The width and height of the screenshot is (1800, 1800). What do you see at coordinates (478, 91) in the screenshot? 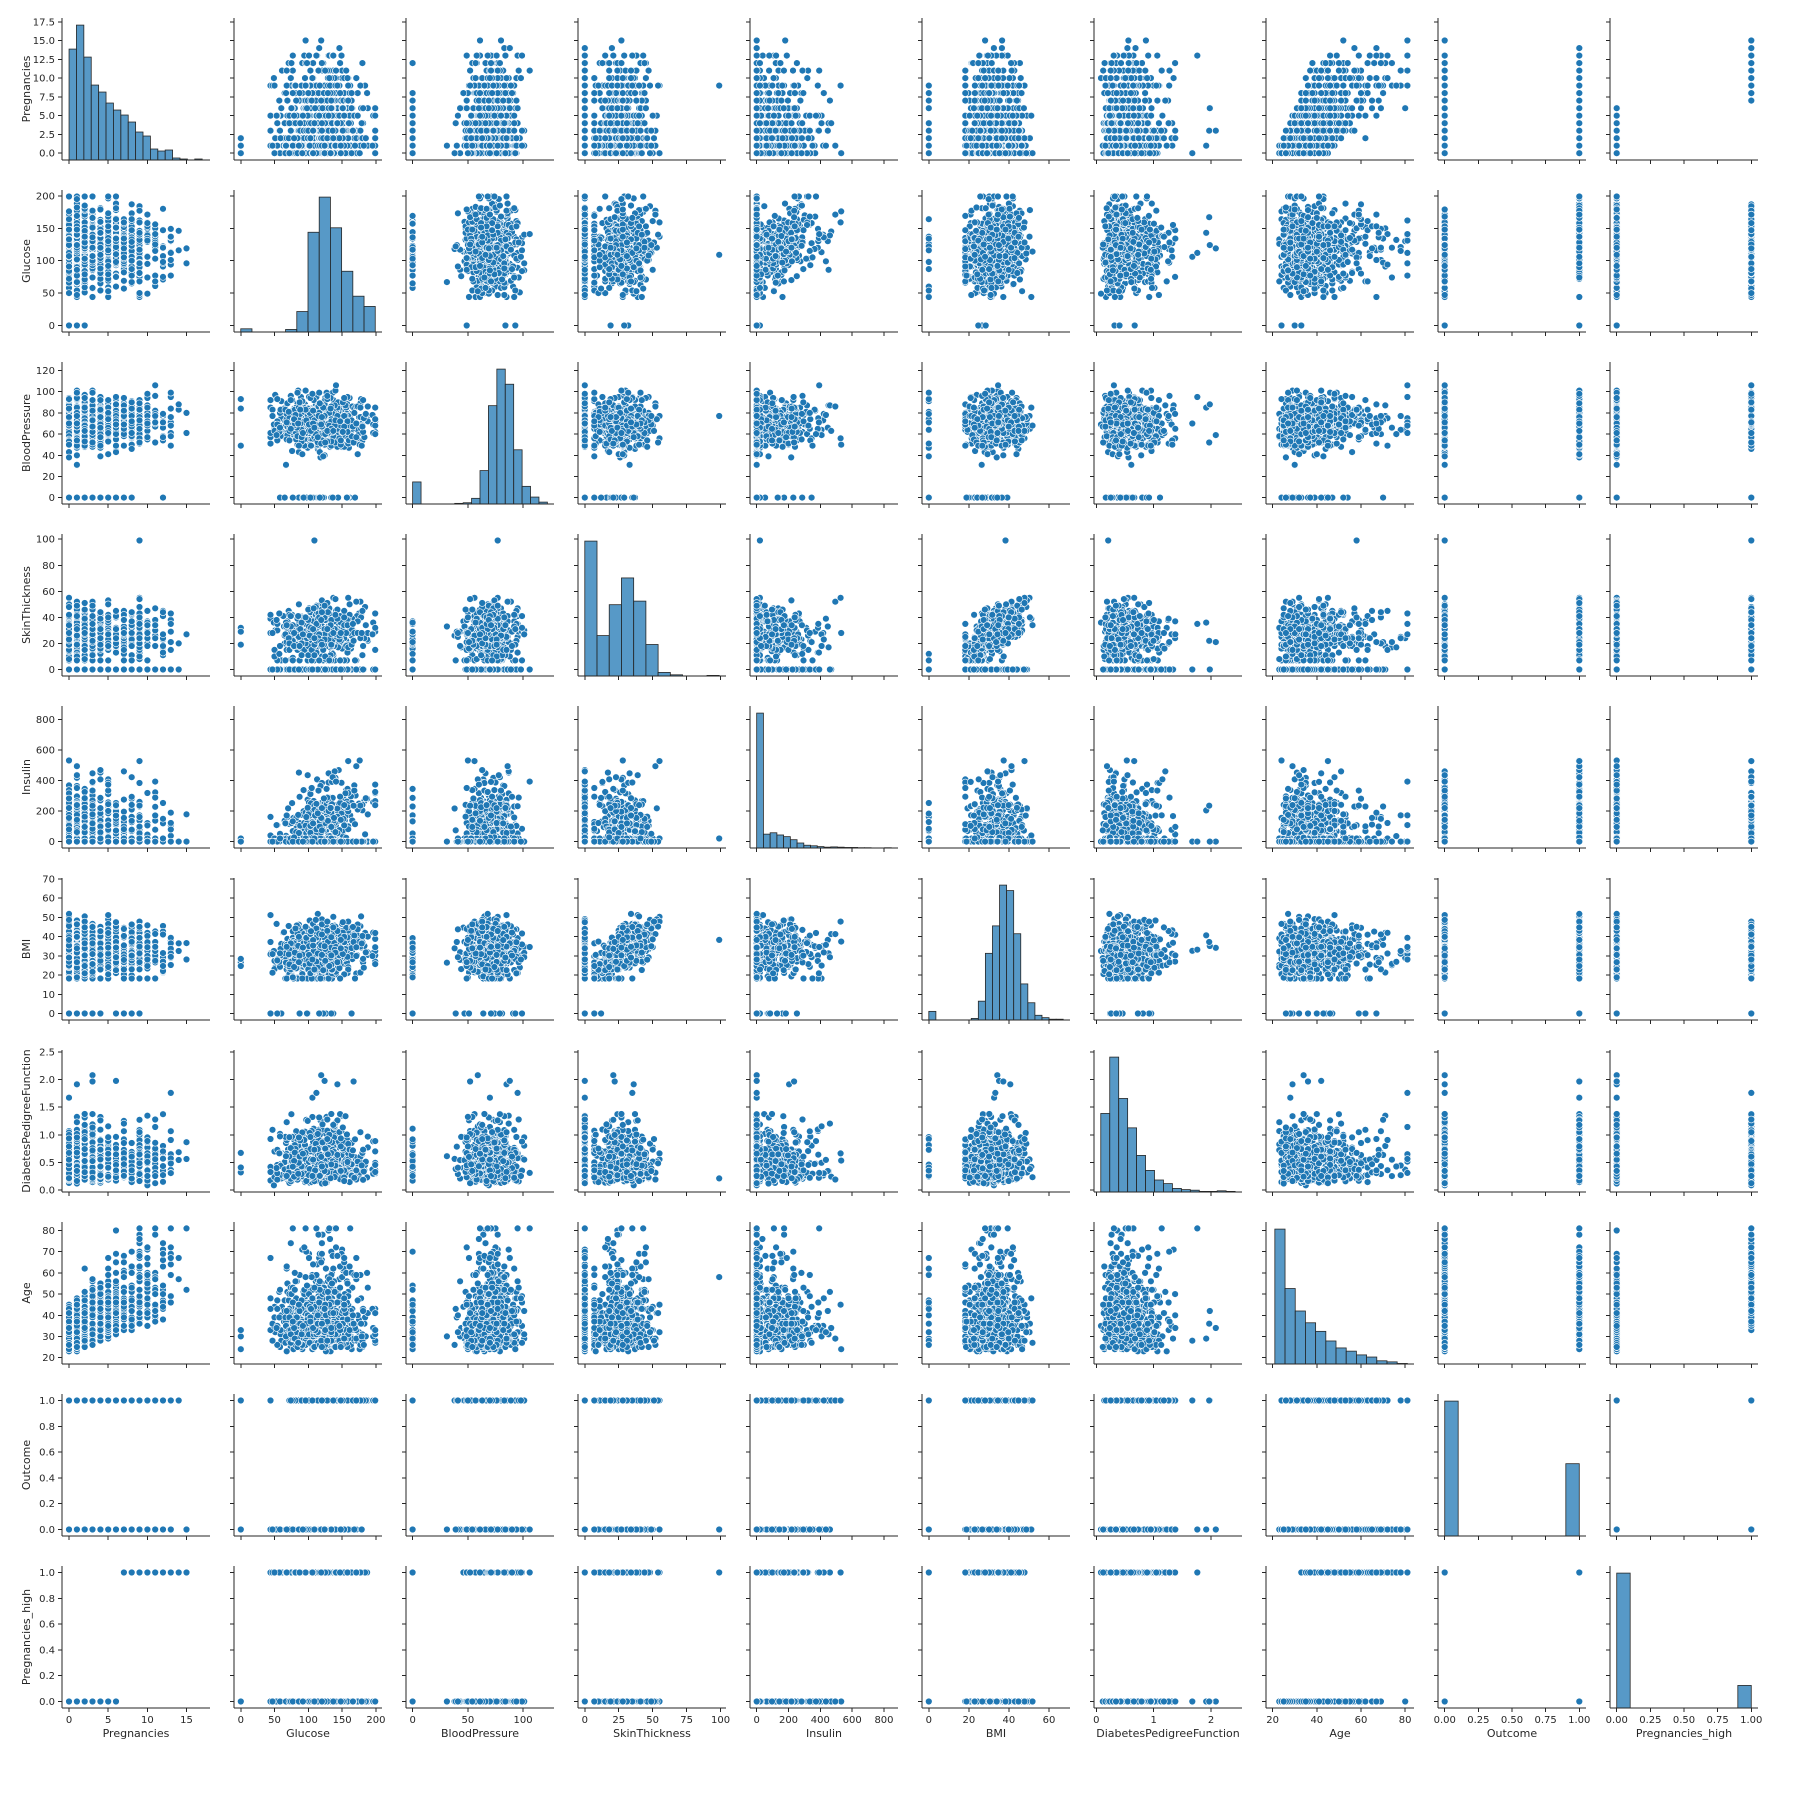
I see `panel-Pregnancies-vs-BloodPressure` at bounding box center [478, 91].